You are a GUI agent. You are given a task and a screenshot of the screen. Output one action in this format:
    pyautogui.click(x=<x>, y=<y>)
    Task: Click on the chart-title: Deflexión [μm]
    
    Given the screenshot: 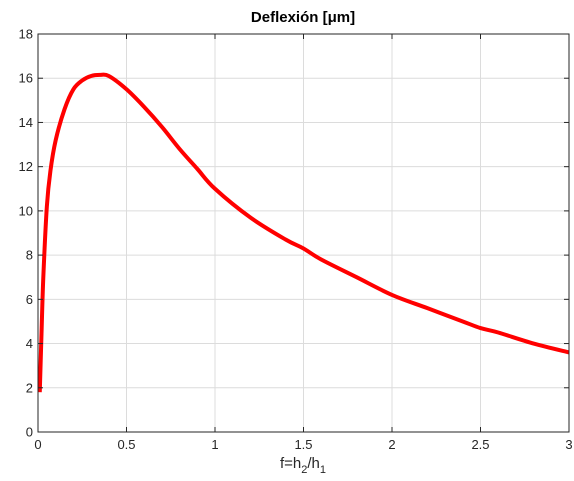 What is the action you would take?
    pyautogui.click(x=303, y=17)
    